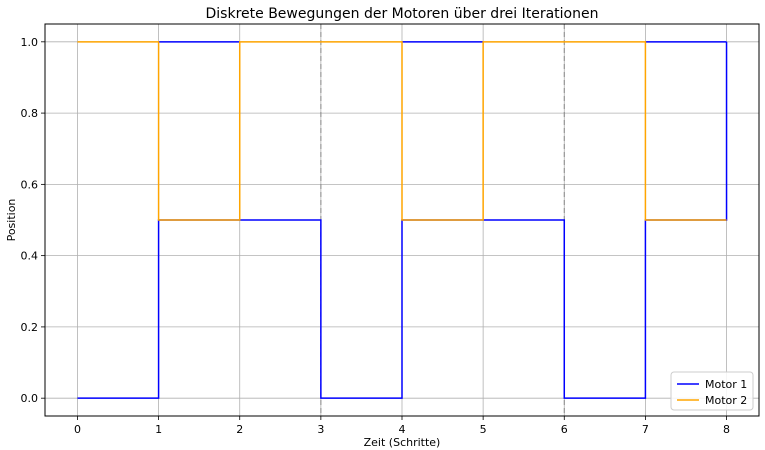 This screenshot has height=450, width=765. What do you see at coordinates (239, 429) in the screenshot?
I see `x-tick-label: 2` at bounding box center [239, 429].